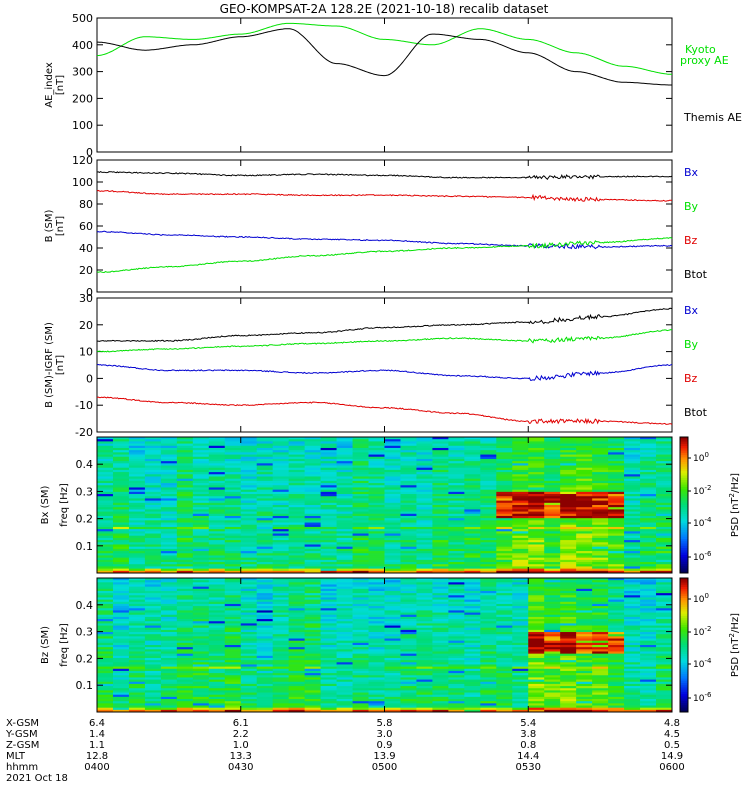 The width and height of the screenshot is (750, 800). What do you see at coordinates (384, 57) in the screenshot?
I see `series-line-themis-ae` at bounding box center [384, 57].